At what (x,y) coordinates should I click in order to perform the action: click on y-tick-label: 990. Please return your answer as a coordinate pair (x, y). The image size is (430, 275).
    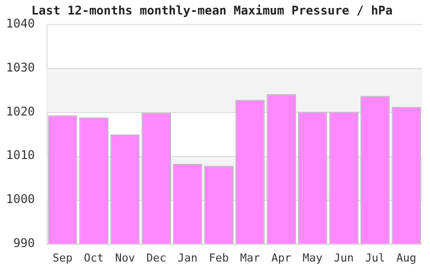
    Looking at the image, I should click on (24, 243).